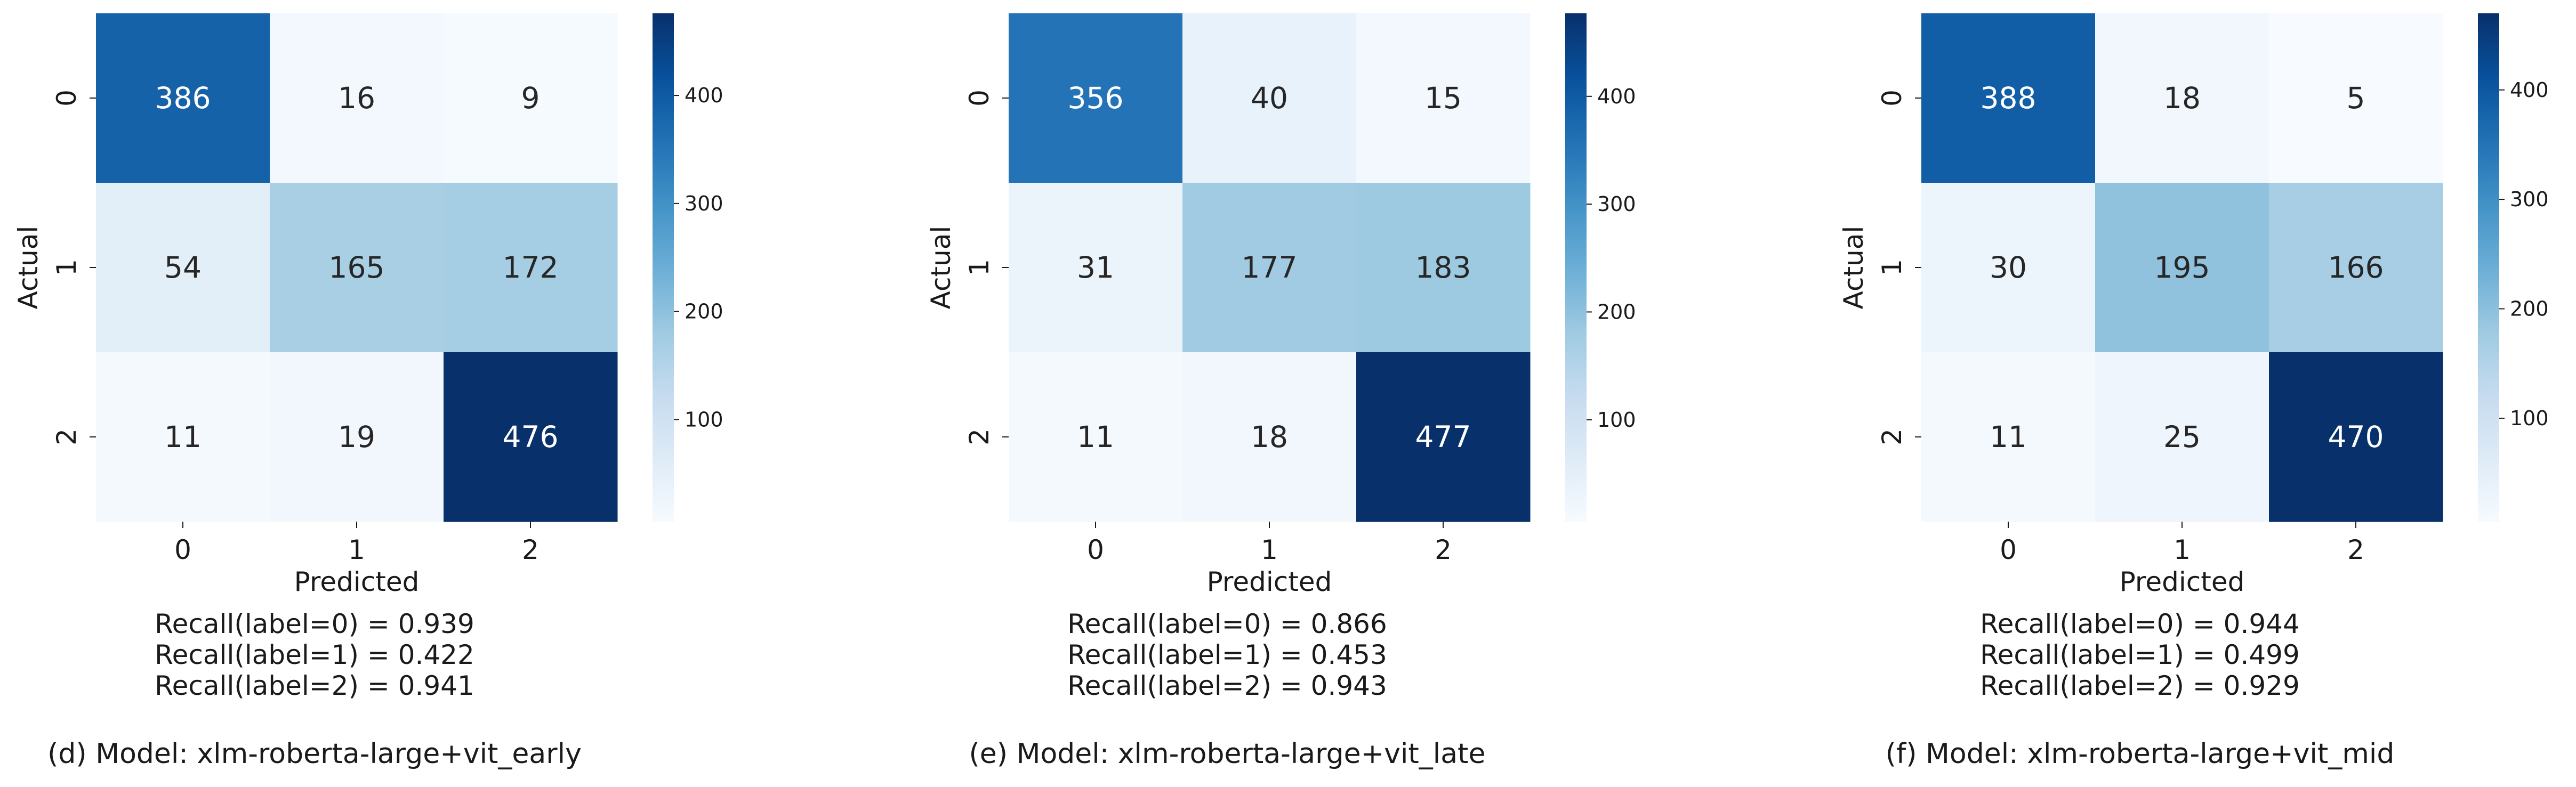 The height and width of the screenshot is (787, 2576). I want to click on recall-label-1: Recall(label=1) = 0.453, so click(1227, 654).